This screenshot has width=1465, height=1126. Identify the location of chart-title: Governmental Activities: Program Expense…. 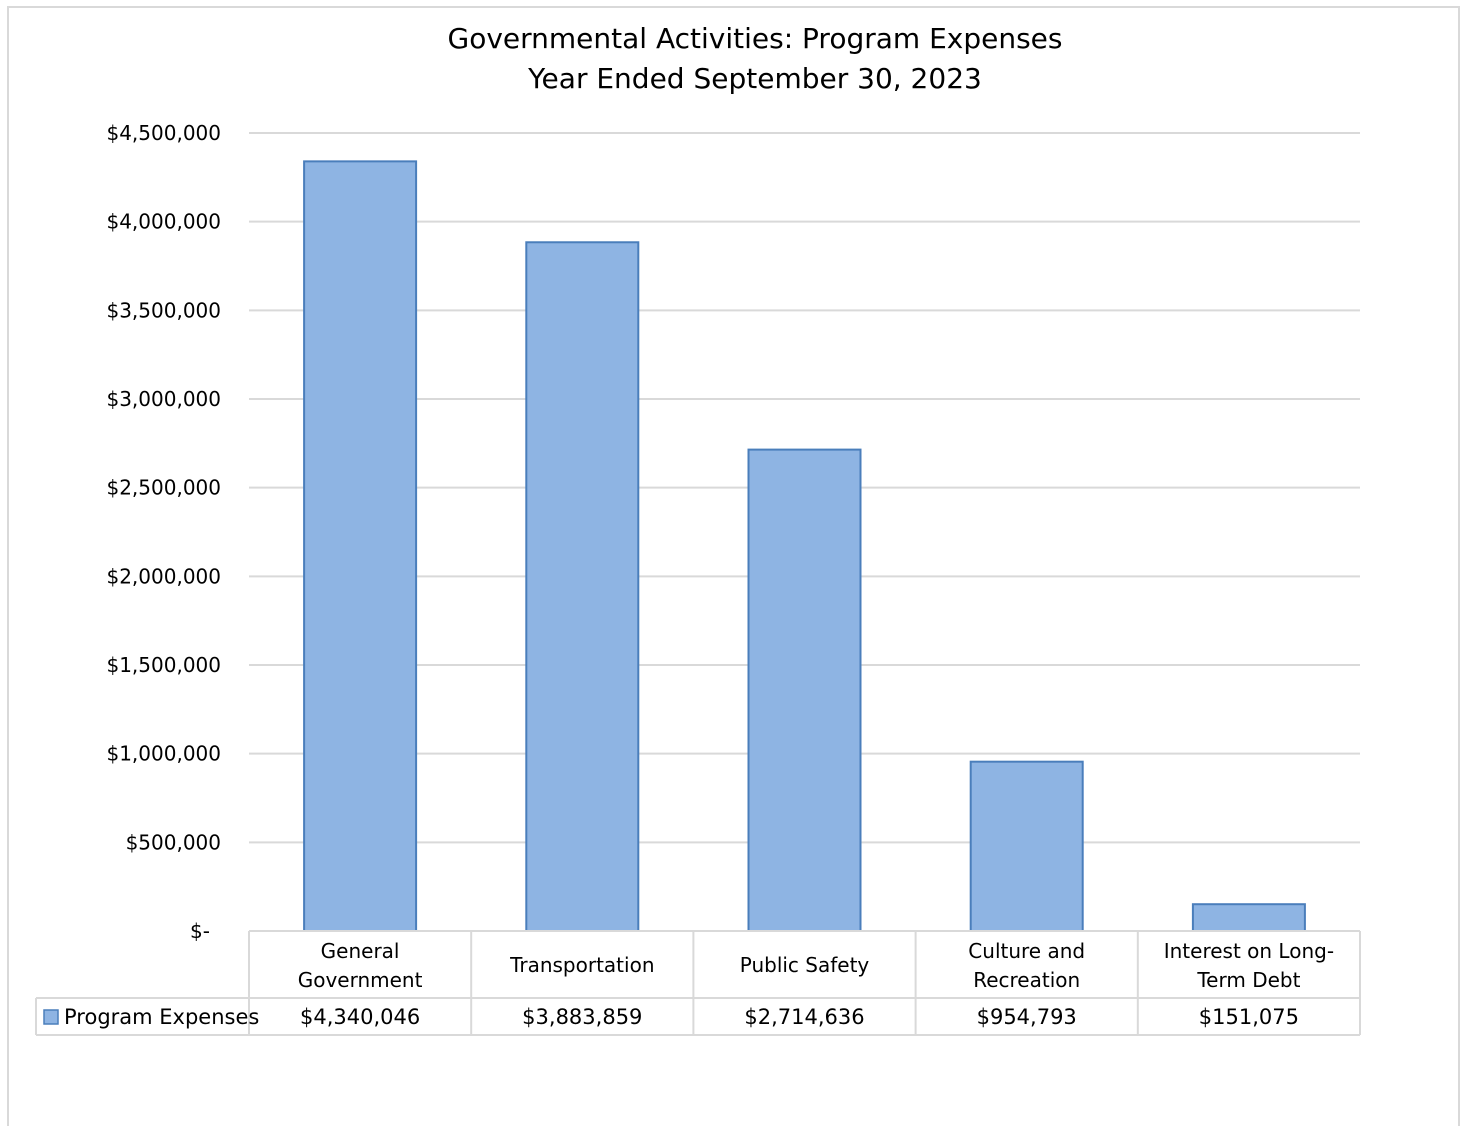
(755, 38).